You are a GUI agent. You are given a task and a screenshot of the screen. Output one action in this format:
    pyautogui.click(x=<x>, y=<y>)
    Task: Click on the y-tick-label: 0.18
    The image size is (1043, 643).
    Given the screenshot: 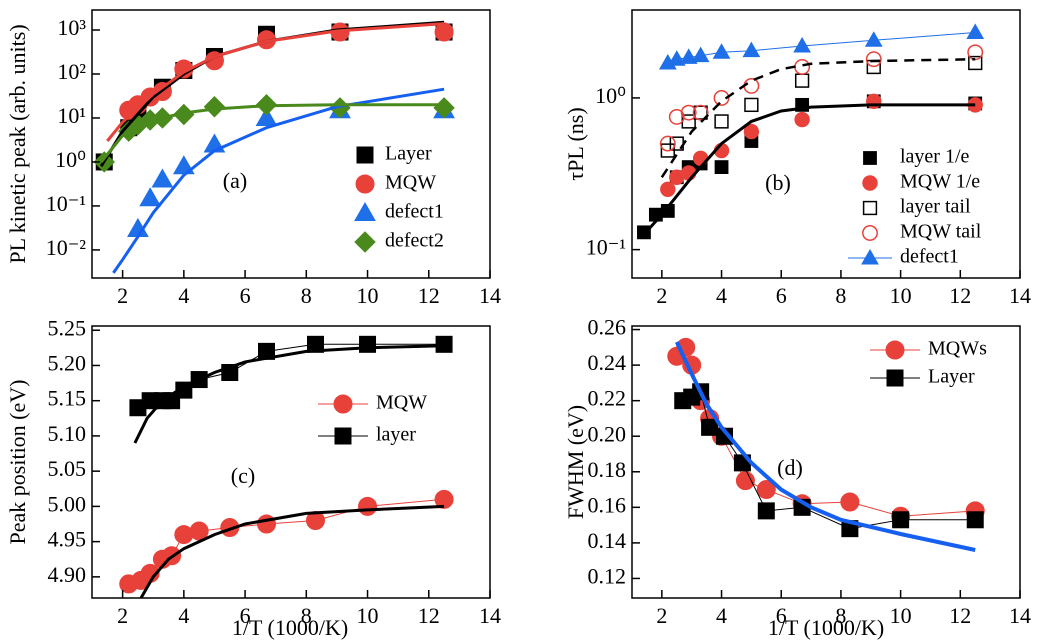 What is the action you would take?
    pyautogui.click(x=607, y=469)
    